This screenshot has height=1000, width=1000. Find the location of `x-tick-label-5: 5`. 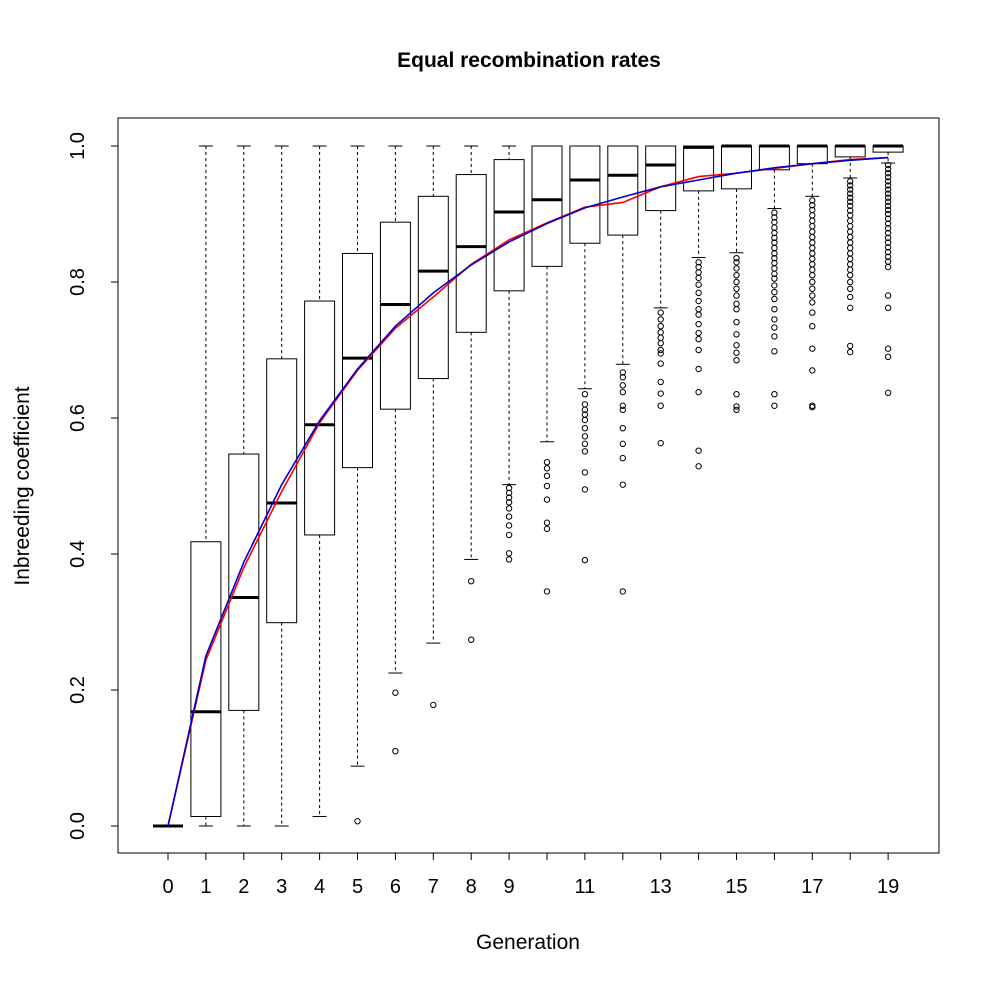

x-tick-label-5: 5 is located at coordinates (357, 887).